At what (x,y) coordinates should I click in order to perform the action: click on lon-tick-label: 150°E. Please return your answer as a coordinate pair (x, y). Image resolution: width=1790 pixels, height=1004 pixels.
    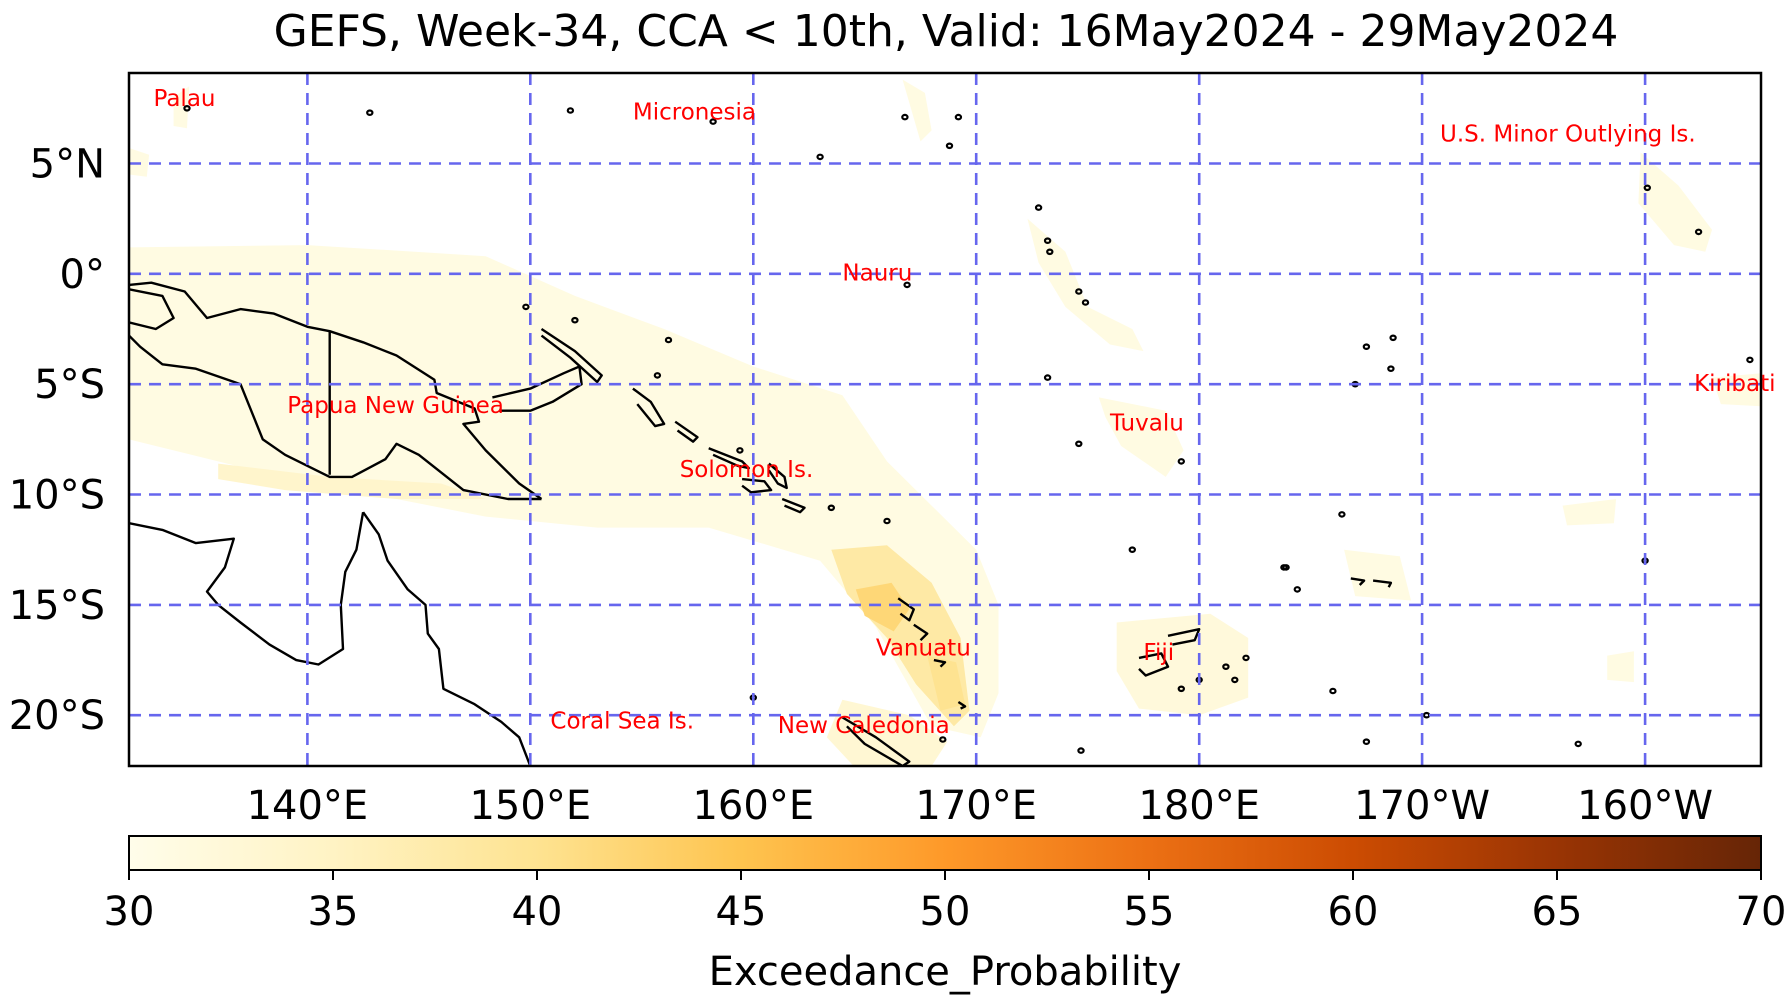
    Looking at the image, I should click on (530, 806).